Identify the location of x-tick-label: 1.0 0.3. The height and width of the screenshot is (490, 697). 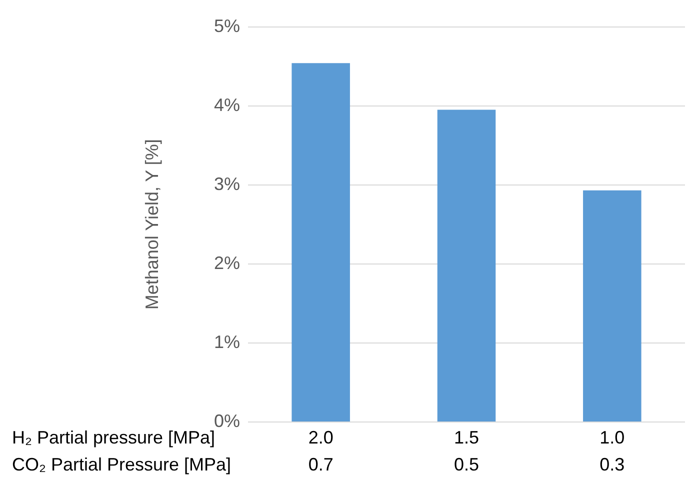
(612, 450).